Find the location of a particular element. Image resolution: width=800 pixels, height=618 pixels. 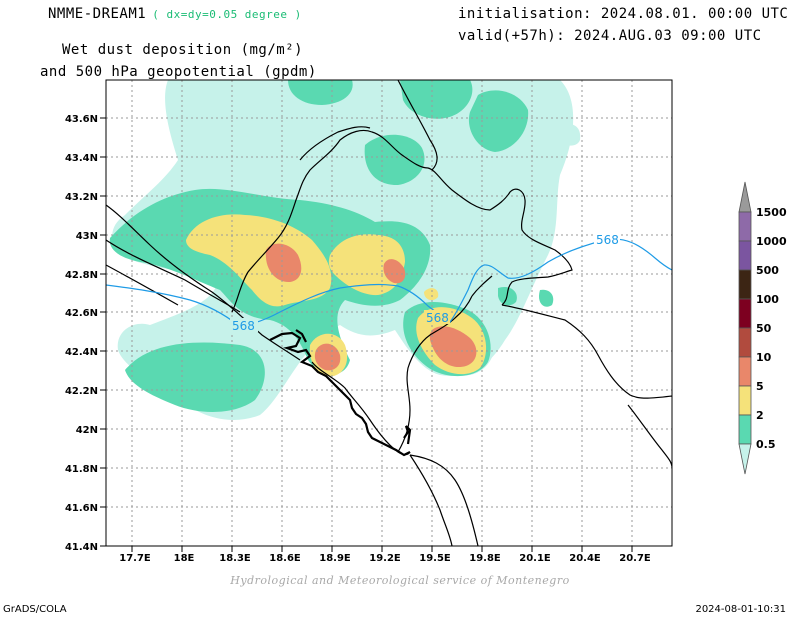

legend-top-arrow is located at coordinates (745, 197).